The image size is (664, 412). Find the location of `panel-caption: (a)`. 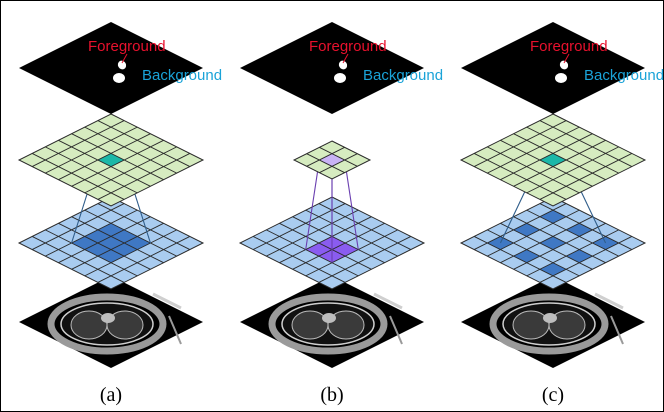

panel-caption: (a) is located at coordinates (111, 395).